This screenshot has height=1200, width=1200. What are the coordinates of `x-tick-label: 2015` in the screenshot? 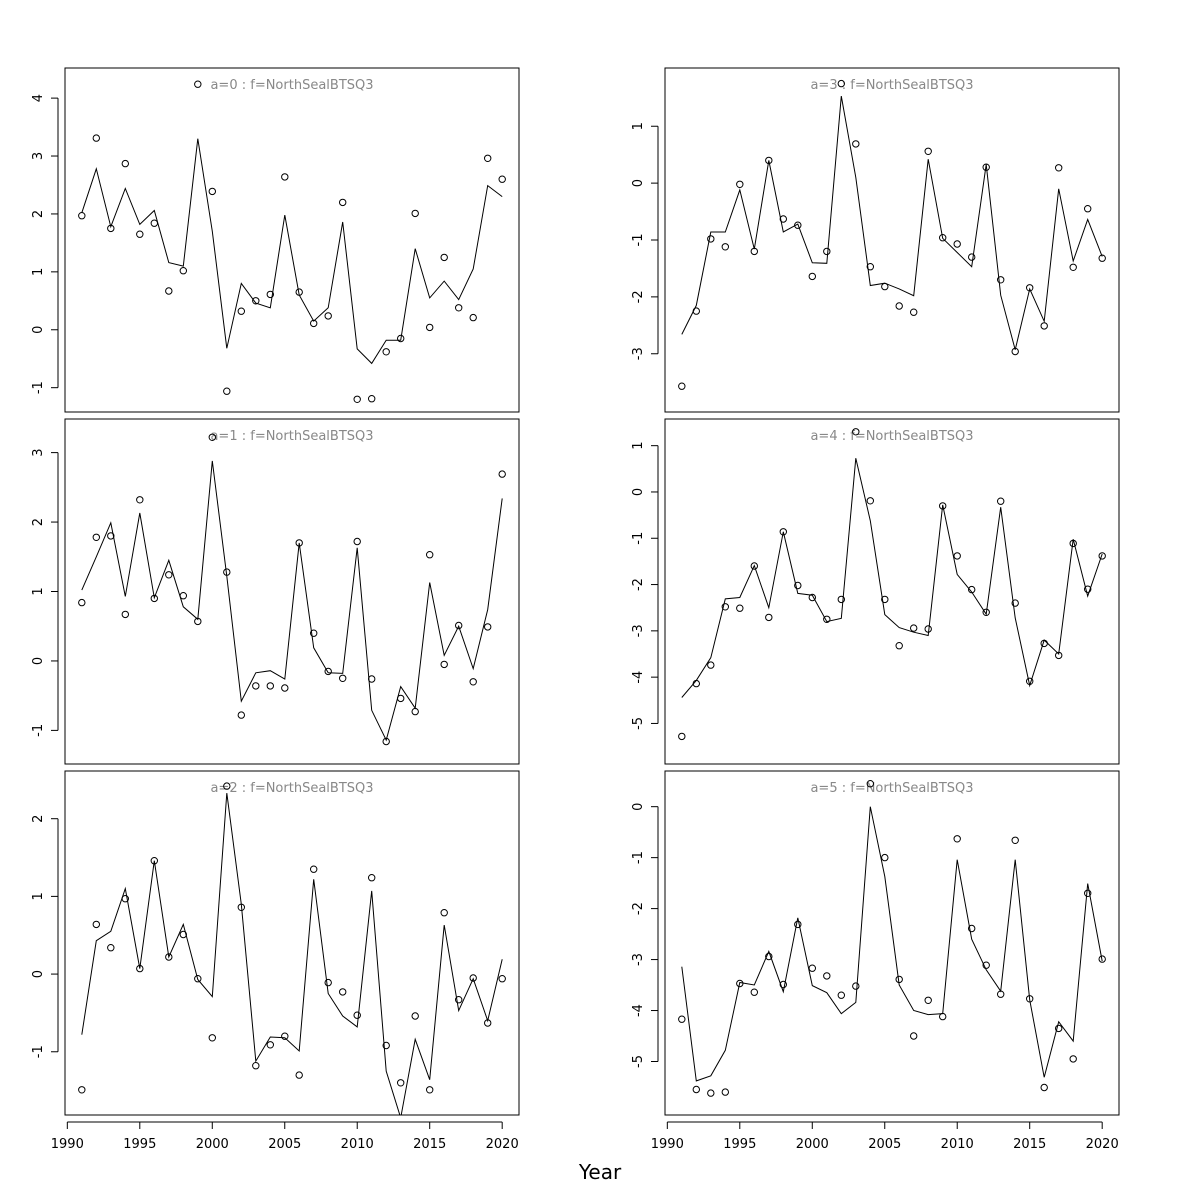 It's located at (429, 1144).